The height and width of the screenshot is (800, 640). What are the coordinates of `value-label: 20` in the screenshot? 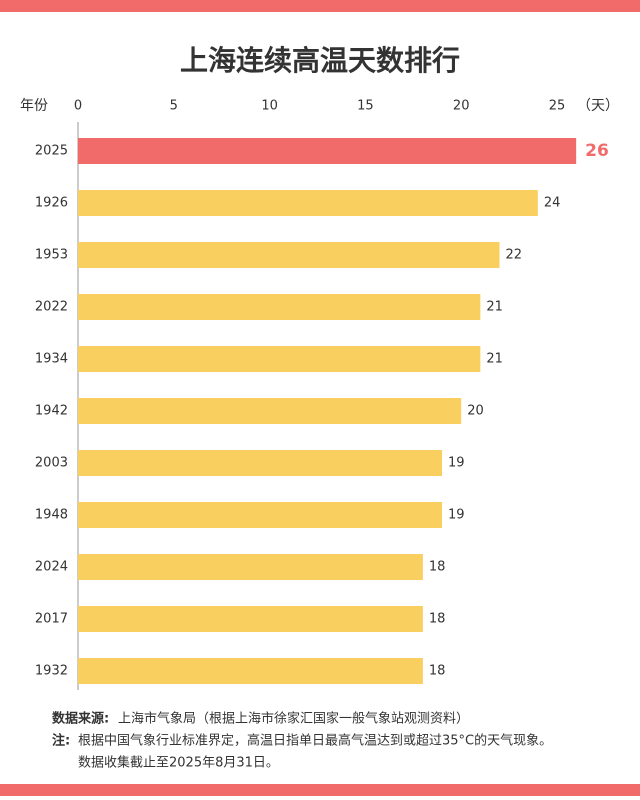 It's located at (475, 411).